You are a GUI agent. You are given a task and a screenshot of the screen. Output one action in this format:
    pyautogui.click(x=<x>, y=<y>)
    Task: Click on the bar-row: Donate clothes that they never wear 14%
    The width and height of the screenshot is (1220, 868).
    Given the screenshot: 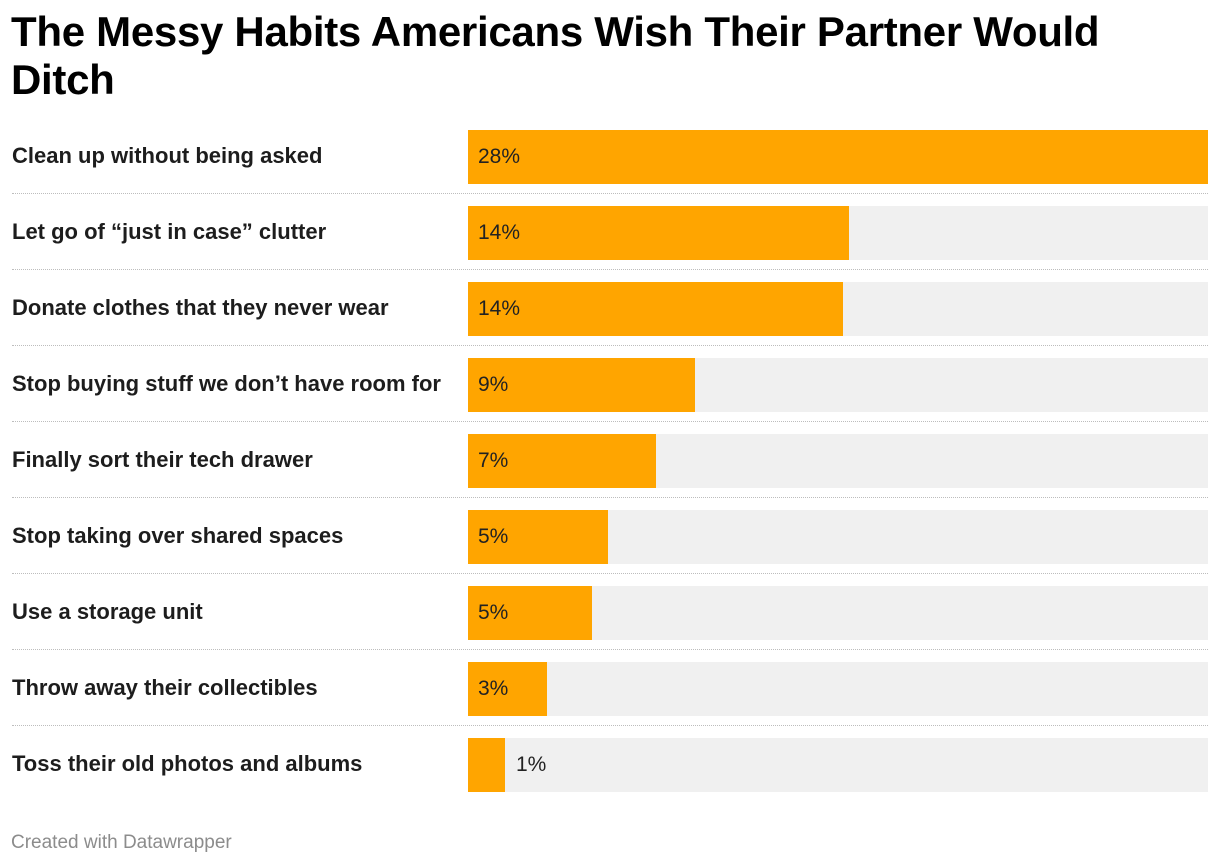 What is the action you would take?
    pyautogui.click(x=610, y=318)
    